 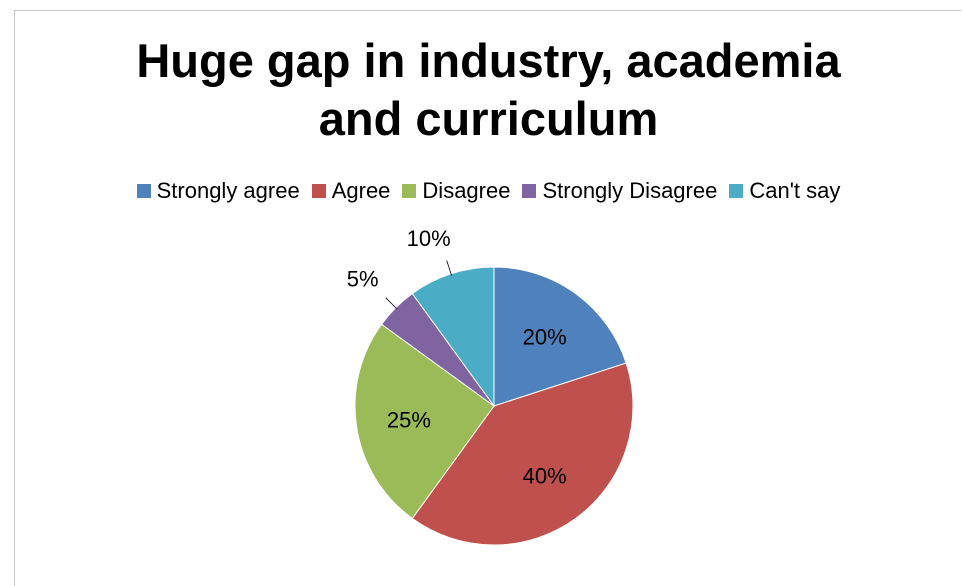 I want to click on chart-title-line-2: and curriculum, so click(x=488, y=118).